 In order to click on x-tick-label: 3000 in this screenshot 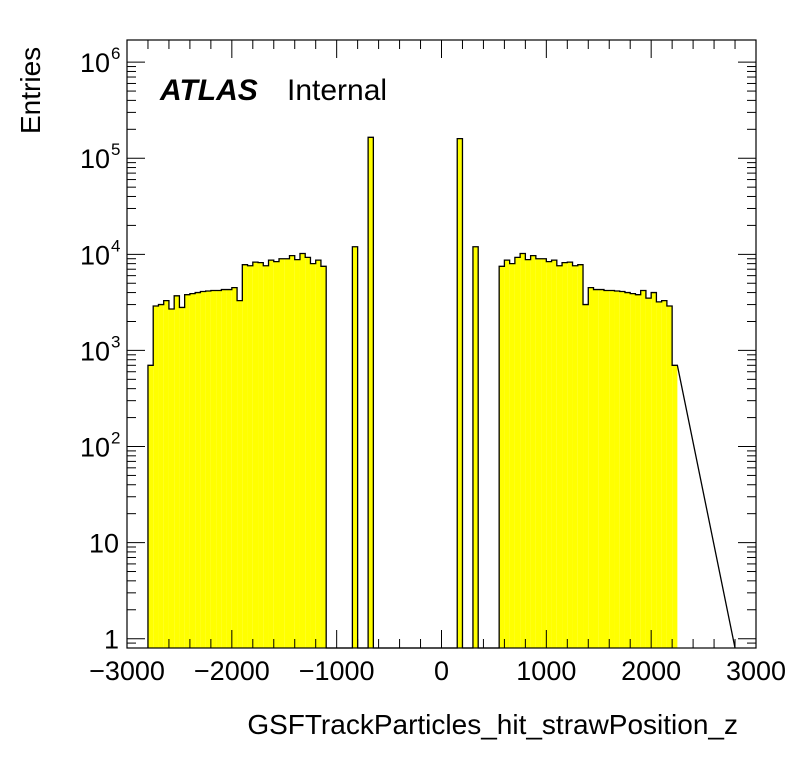, I will do `click(756, 671)`.